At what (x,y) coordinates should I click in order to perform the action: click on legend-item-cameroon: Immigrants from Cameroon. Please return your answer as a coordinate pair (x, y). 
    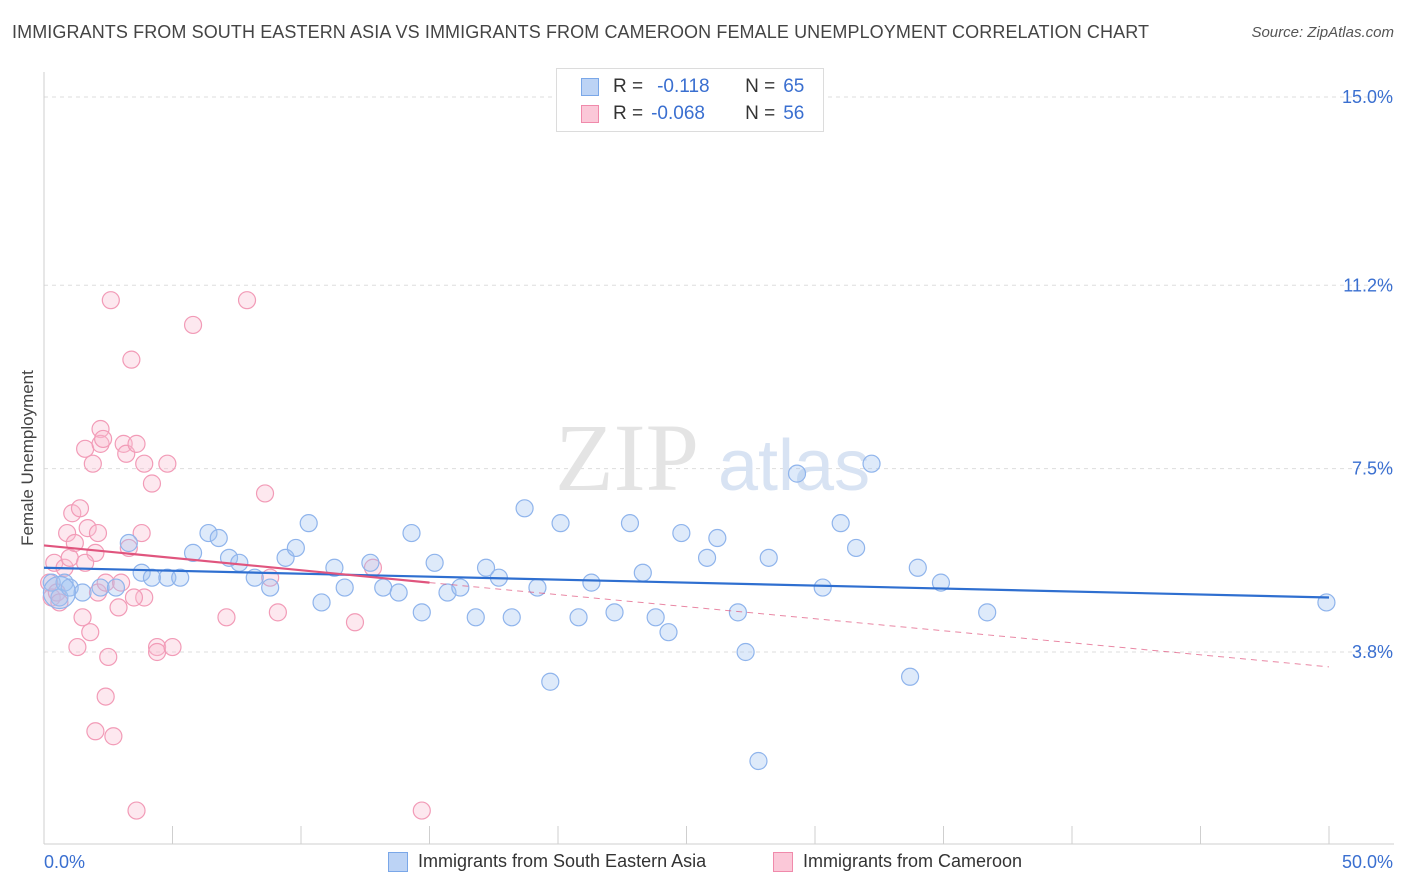
    Looking at the image, I should click on (897, 861).